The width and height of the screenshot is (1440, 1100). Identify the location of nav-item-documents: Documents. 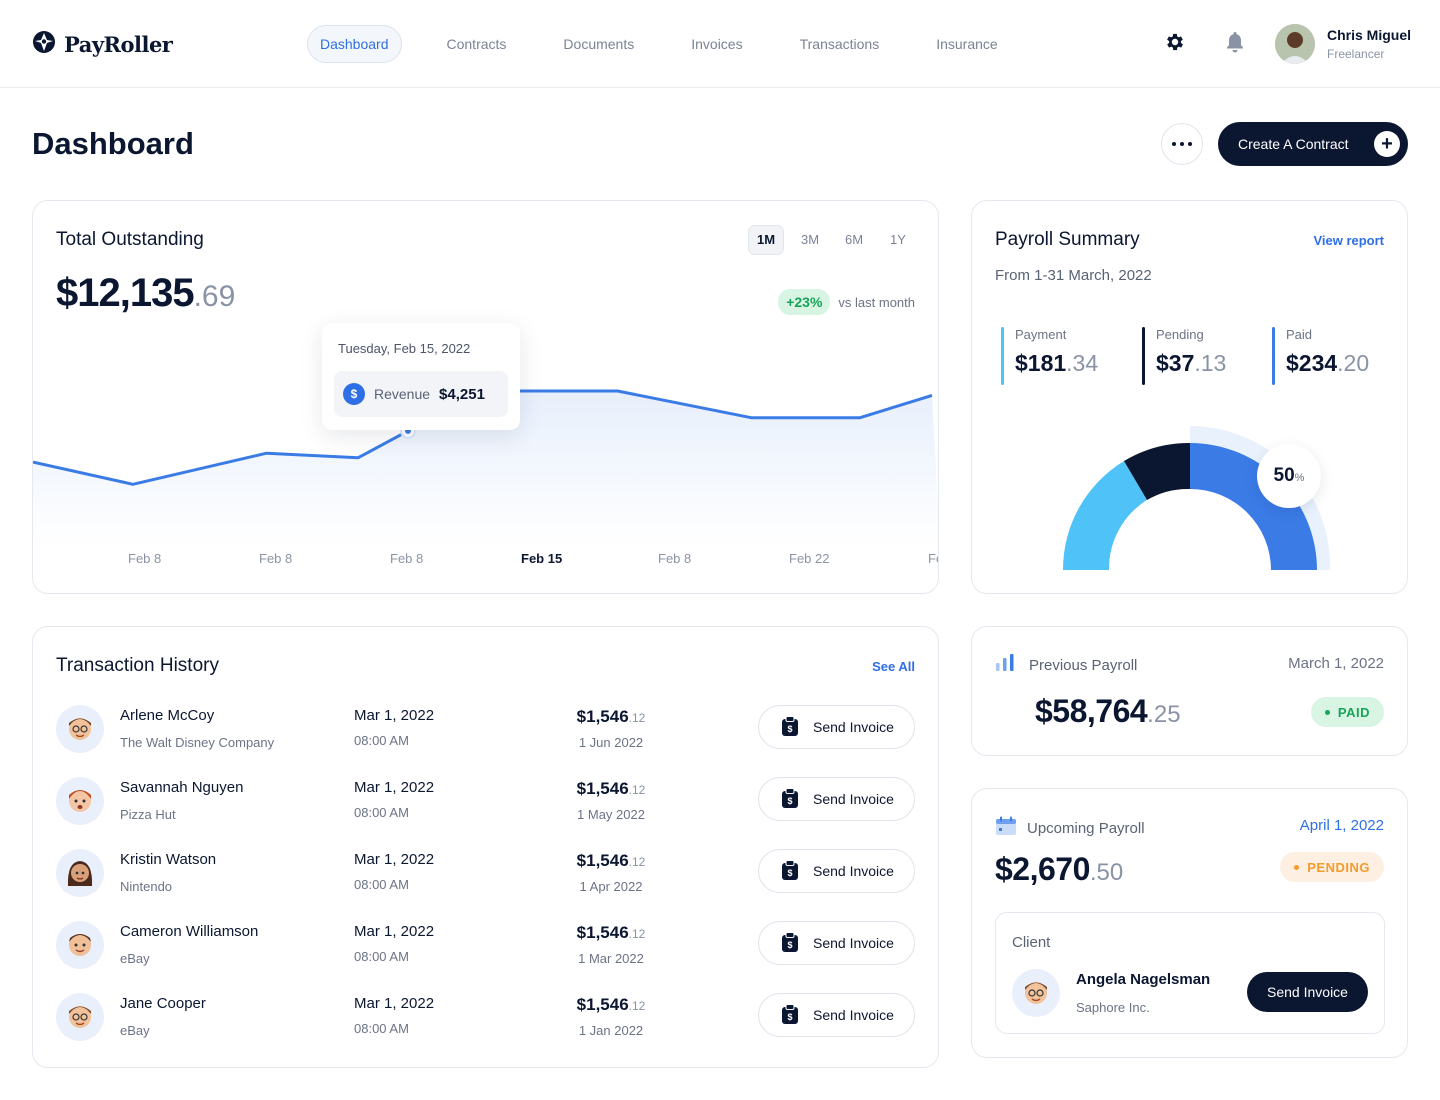
(599, 44).